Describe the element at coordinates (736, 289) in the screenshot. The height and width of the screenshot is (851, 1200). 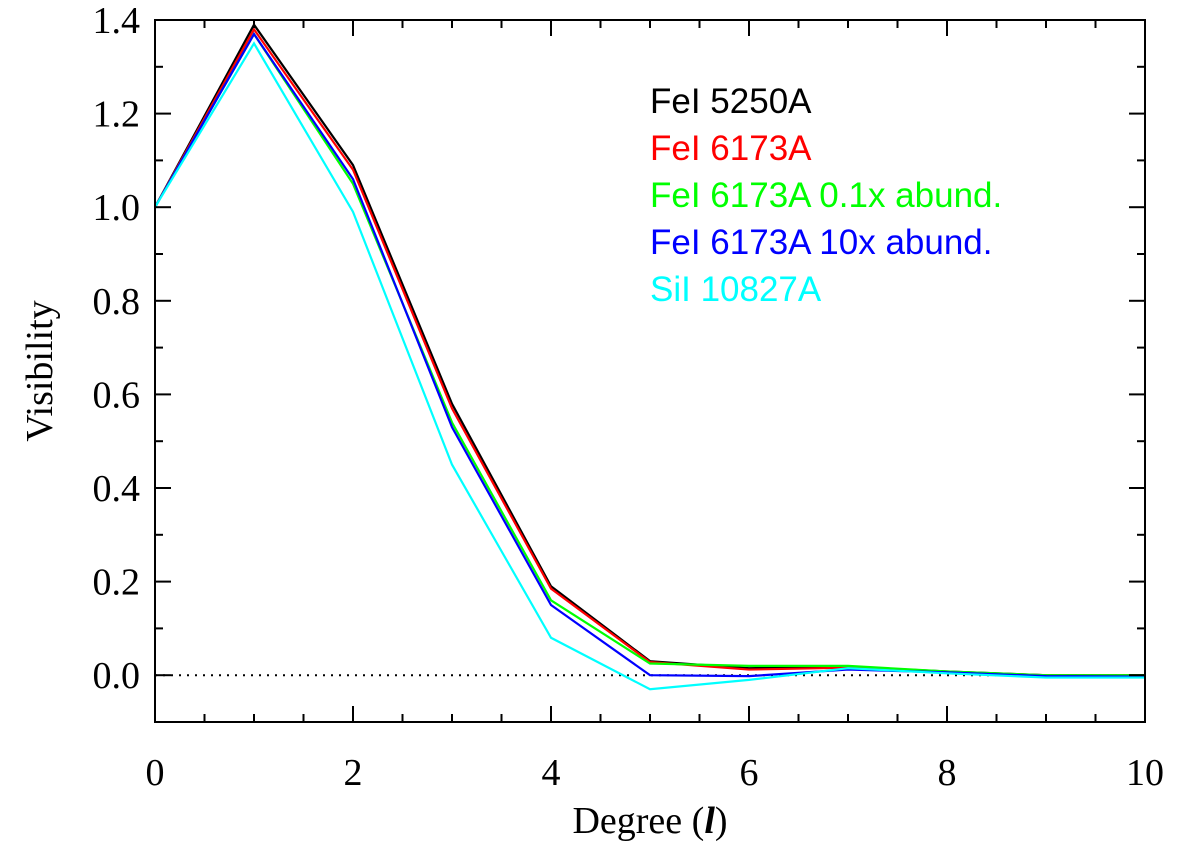
I see `legend-entry-5: SiI 10827A` at that location.